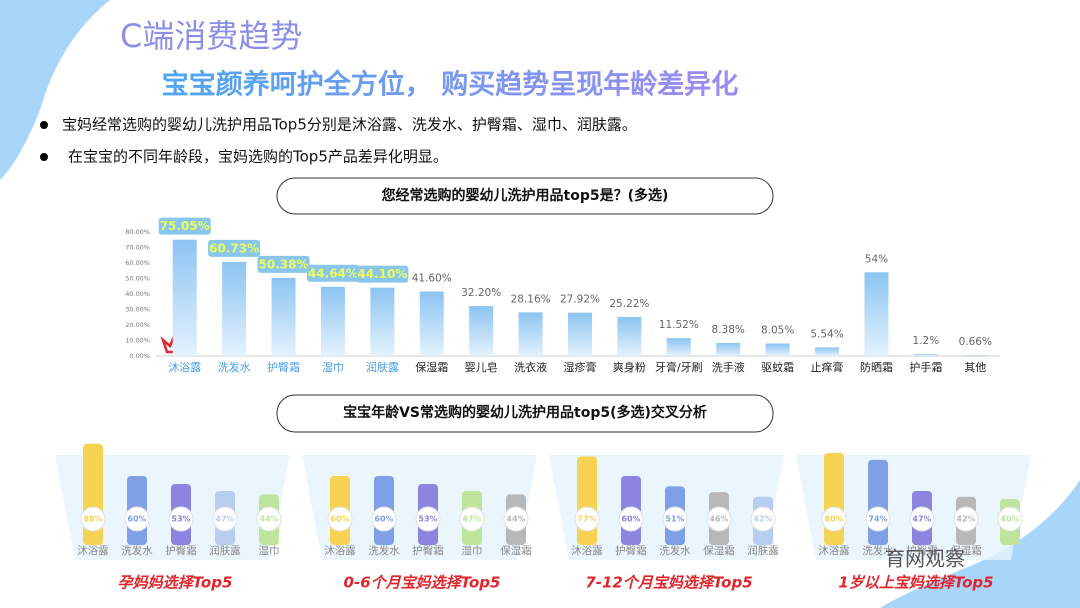 The width and height of the screenshot is (1080, 608). Describe the element at coordinates (925, 367) in the screenshot. I see `x-tick-label: 护手霜` at that location.